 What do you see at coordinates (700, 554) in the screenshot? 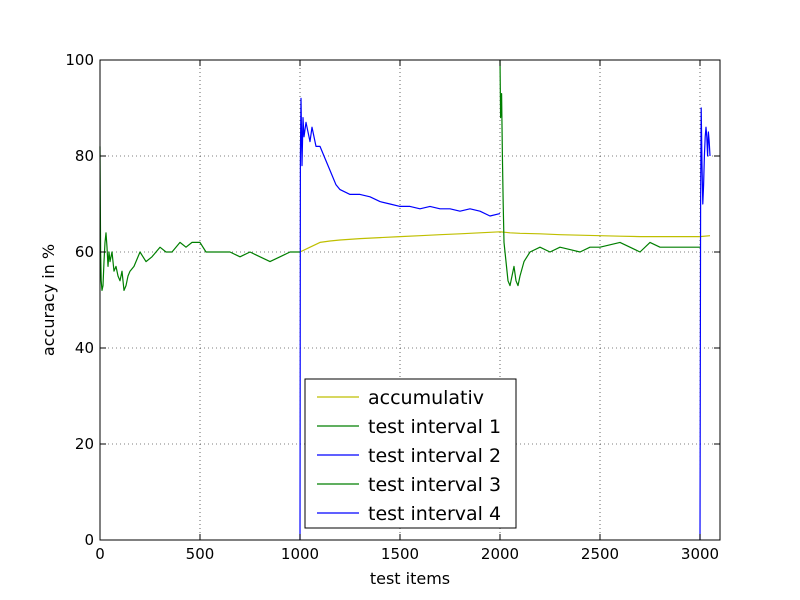
I see `x-tick-label: 3000` at bounding box center [700, 554].